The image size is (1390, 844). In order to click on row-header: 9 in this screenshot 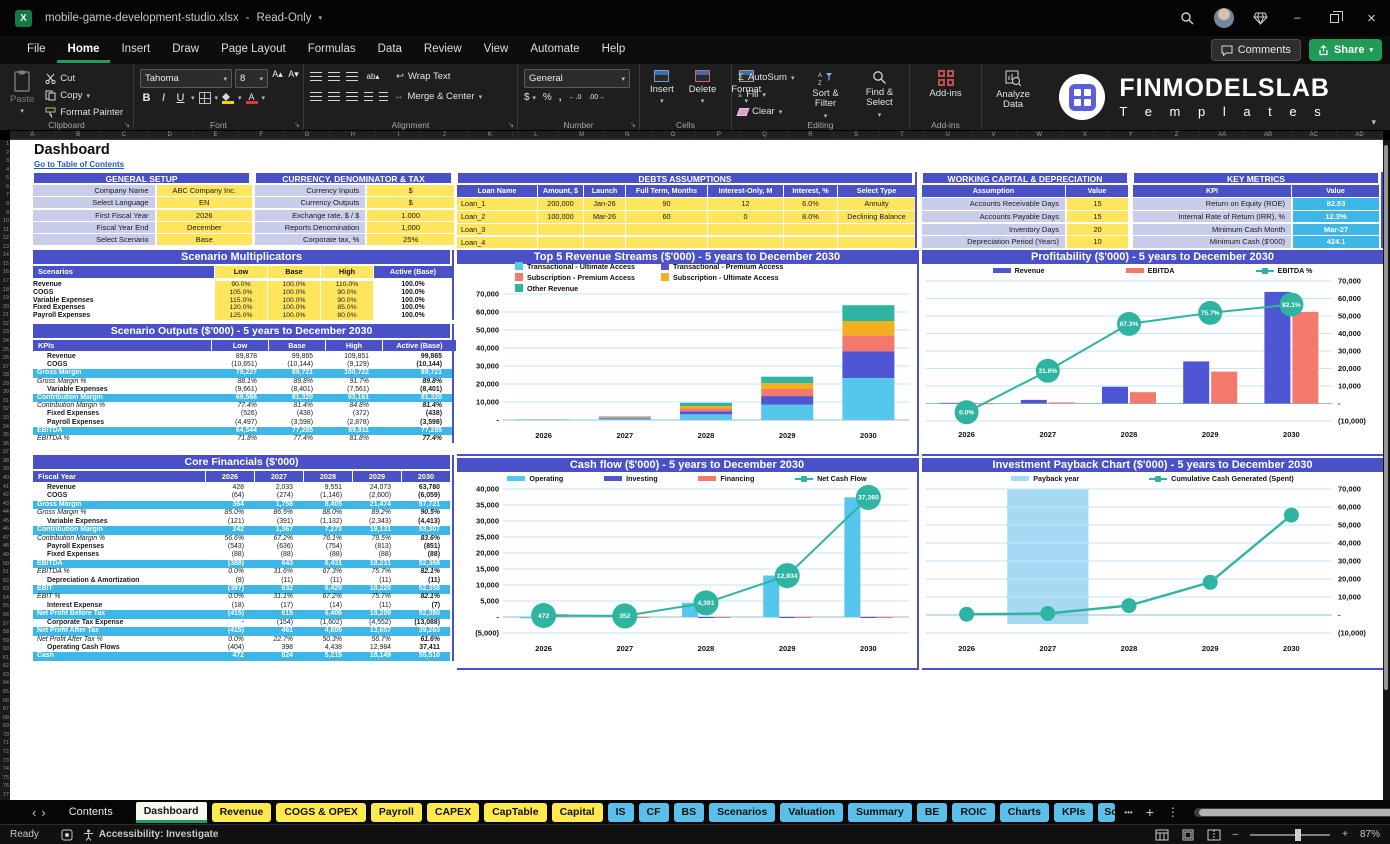, I will do `click(7, 212)`.